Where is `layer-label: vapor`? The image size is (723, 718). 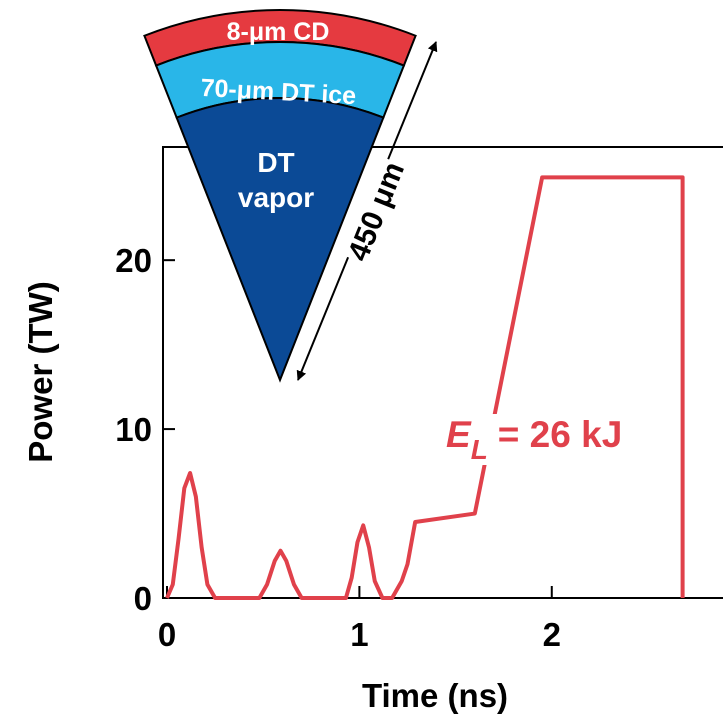 layer-label: vapor is located at coordinates (276, 197).